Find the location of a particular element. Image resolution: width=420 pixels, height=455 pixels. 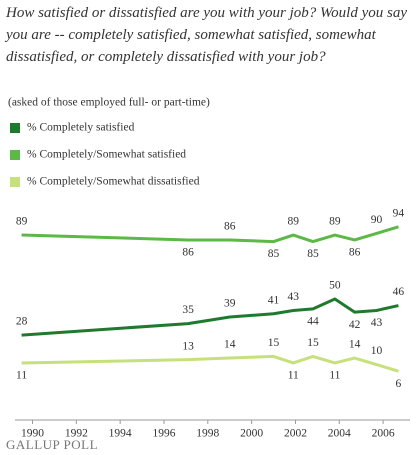

x-tick-label: 2000 is located at coordinates (251, 434).